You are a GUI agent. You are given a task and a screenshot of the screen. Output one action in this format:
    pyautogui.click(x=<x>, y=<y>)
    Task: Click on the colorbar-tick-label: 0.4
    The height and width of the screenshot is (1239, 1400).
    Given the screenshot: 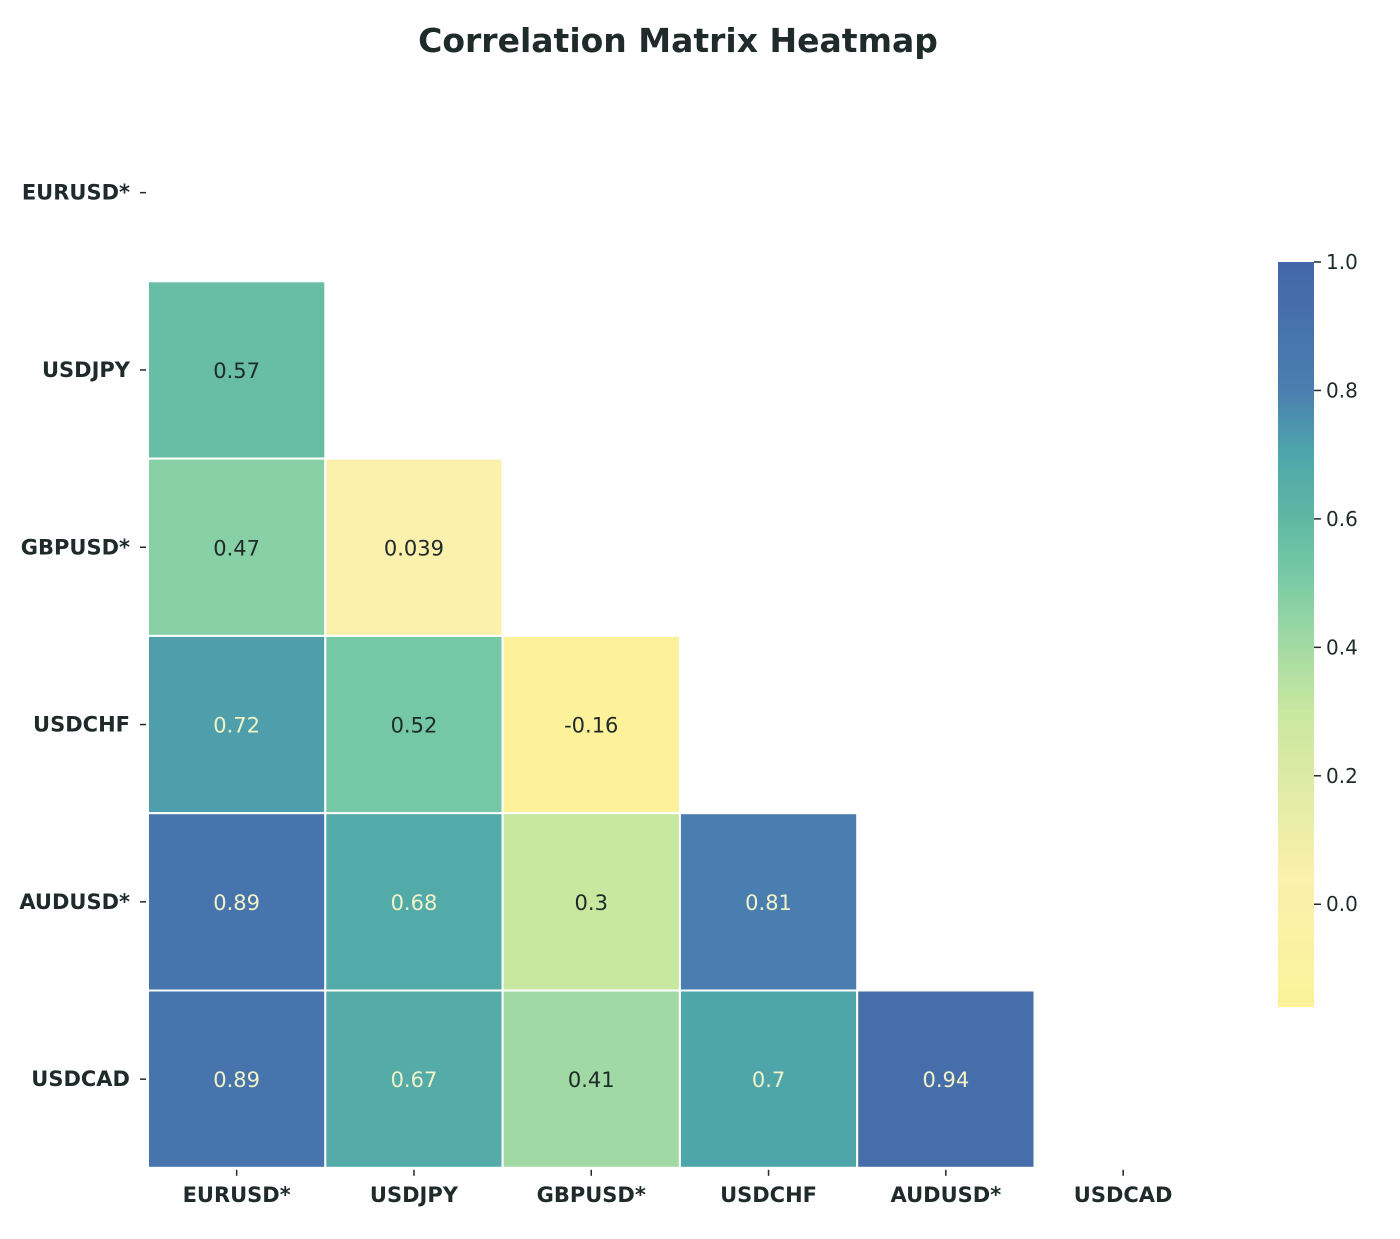 What is the action you would take?
    pyautogui.click(x=1342, y=647)
    